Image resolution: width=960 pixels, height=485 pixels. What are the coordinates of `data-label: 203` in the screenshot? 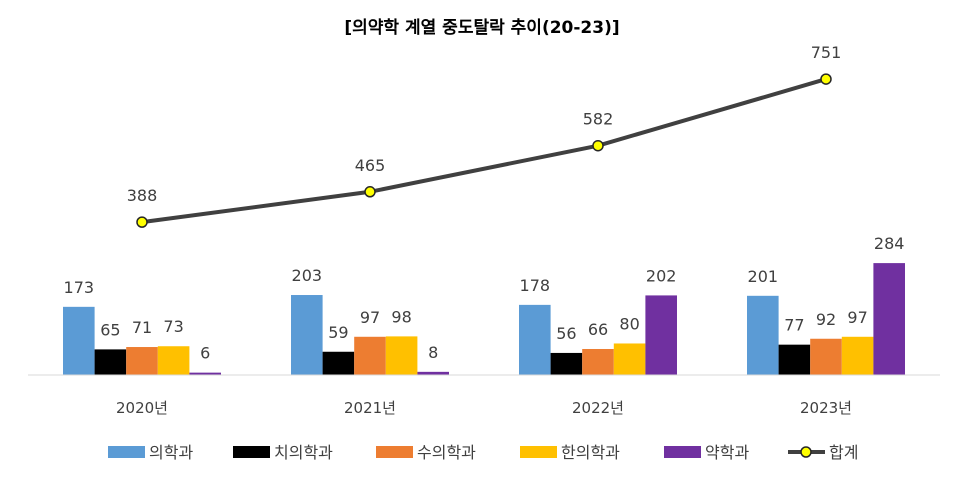 It's located at (307, 275).